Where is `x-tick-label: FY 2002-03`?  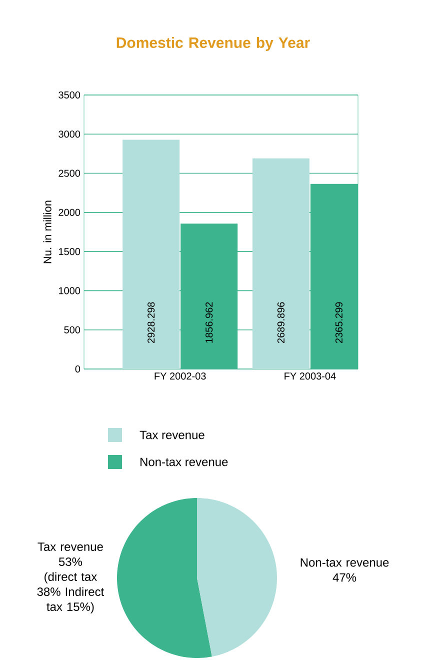
x-tick-label: FY 2002-03 is located at coordinates (180, 376).